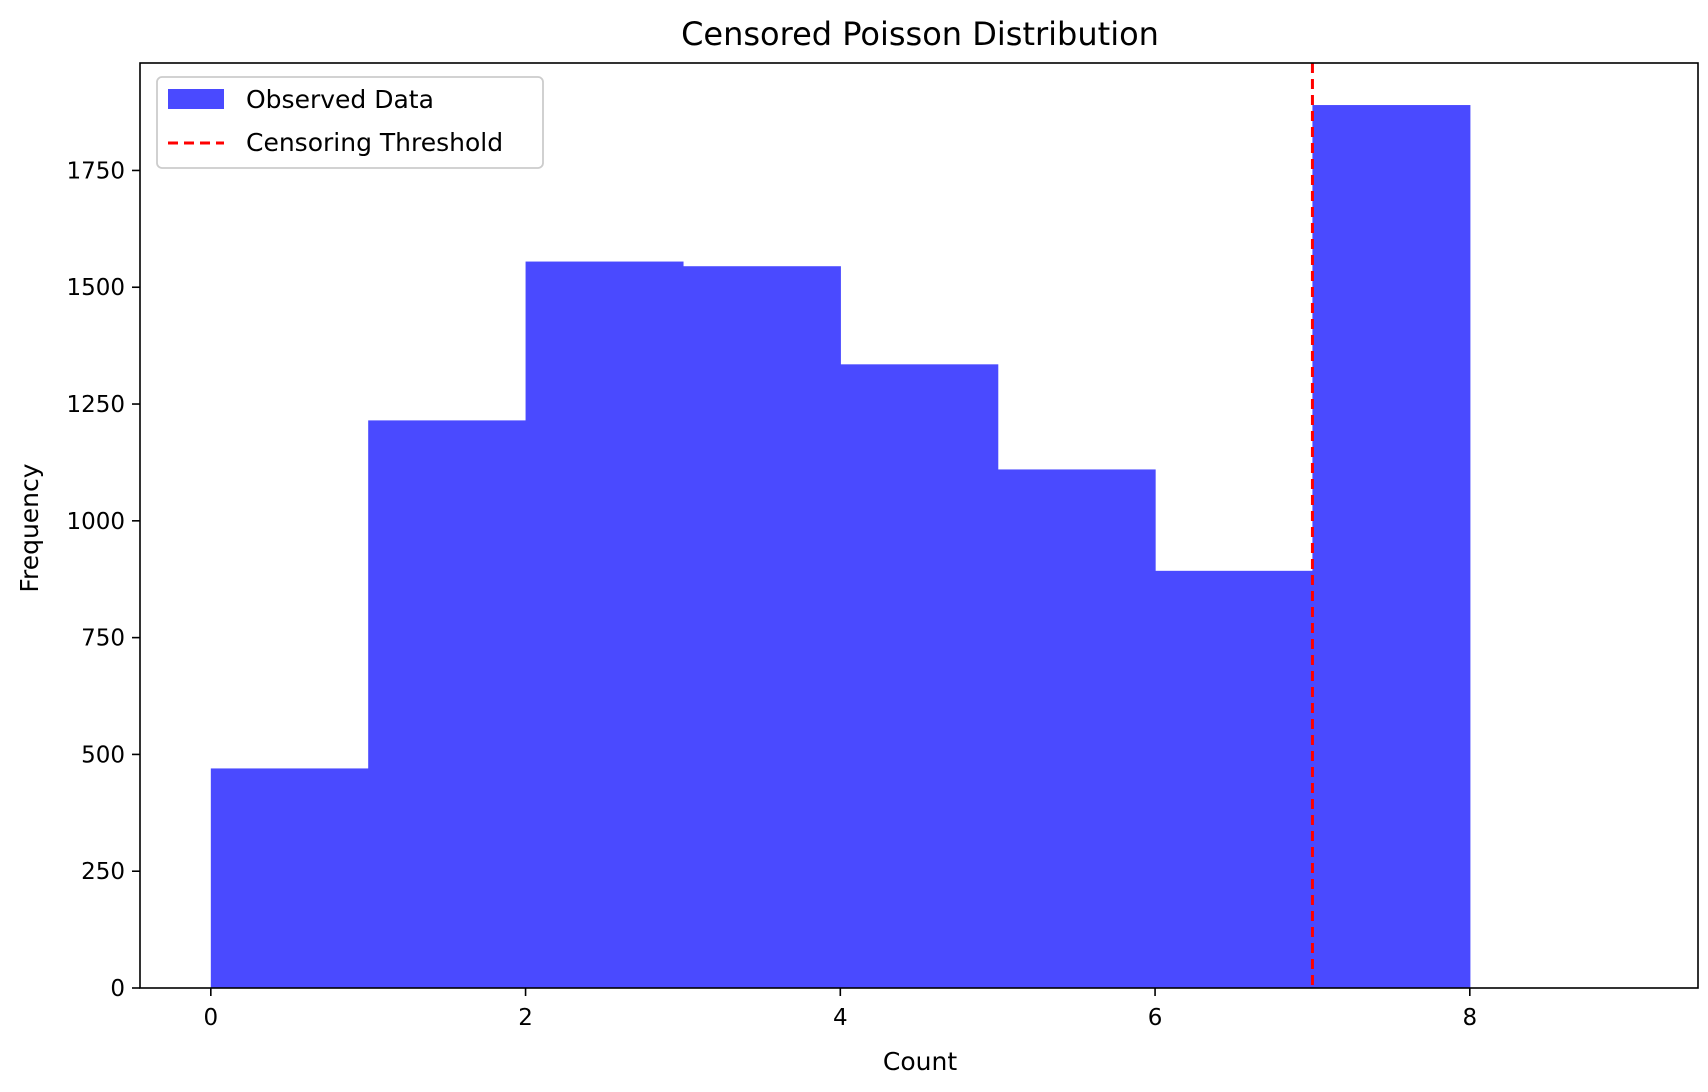 The height and width of the screenshot is (1092, 1708). Describe the element at coordinates (95, 405) in the screenshot. I see `y-tick-label: 1250` at that location.